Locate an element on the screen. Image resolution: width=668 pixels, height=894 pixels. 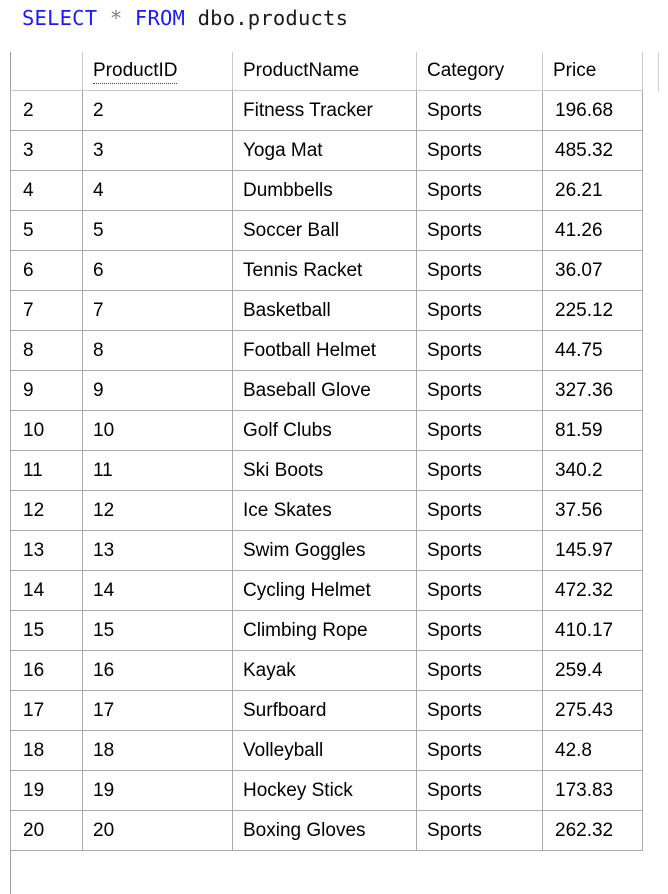
column-header-productname: ProductName is located at coordinates (324, 71).